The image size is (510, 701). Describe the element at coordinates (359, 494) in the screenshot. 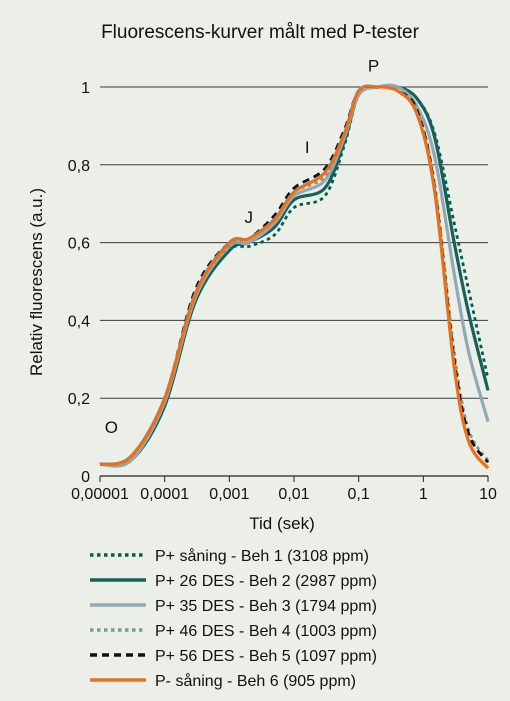

I see `x-tick-label: 0,1` at that location.